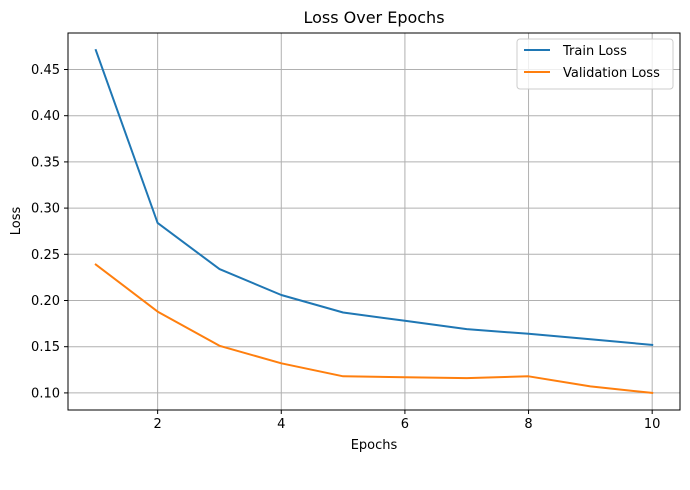 The height and width of the screenshot is (490, 690). I want to click on y-axis-ticks: 0.10 0.15 0.20 0.25 0.30 0.35 0.40 0.45, so click(49, 232).